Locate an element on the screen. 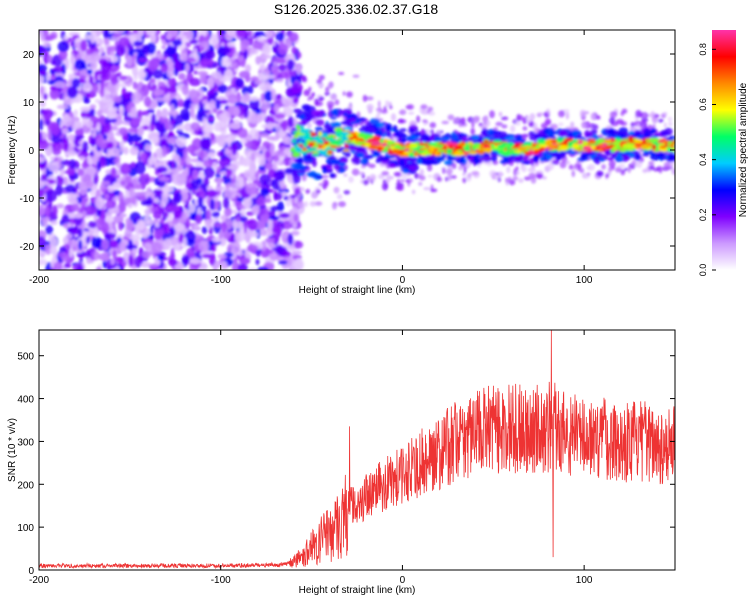  y-tick-label: 400 is located at coordinates (25, 400).